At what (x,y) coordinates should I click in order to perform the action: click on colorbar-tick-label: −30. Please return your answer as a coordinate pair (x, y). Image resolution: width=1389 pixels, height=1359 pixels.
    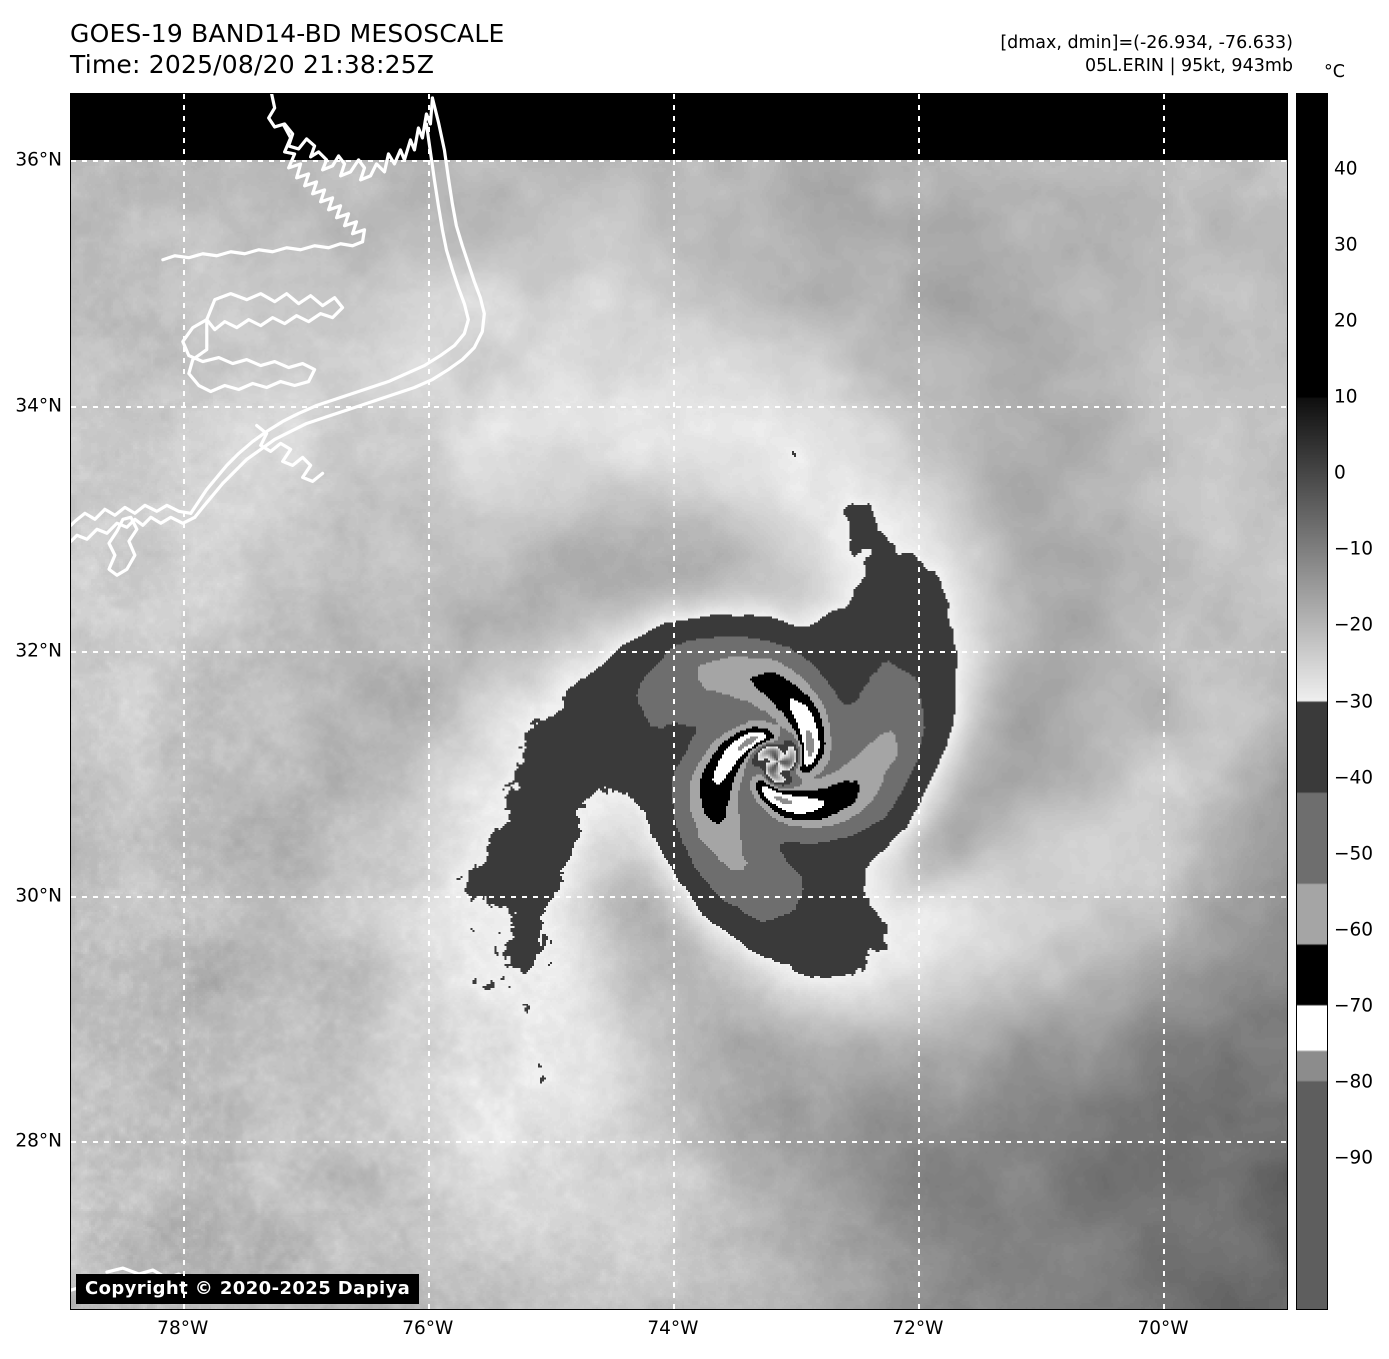
    Looking at the image, I should click on (1354, 701).